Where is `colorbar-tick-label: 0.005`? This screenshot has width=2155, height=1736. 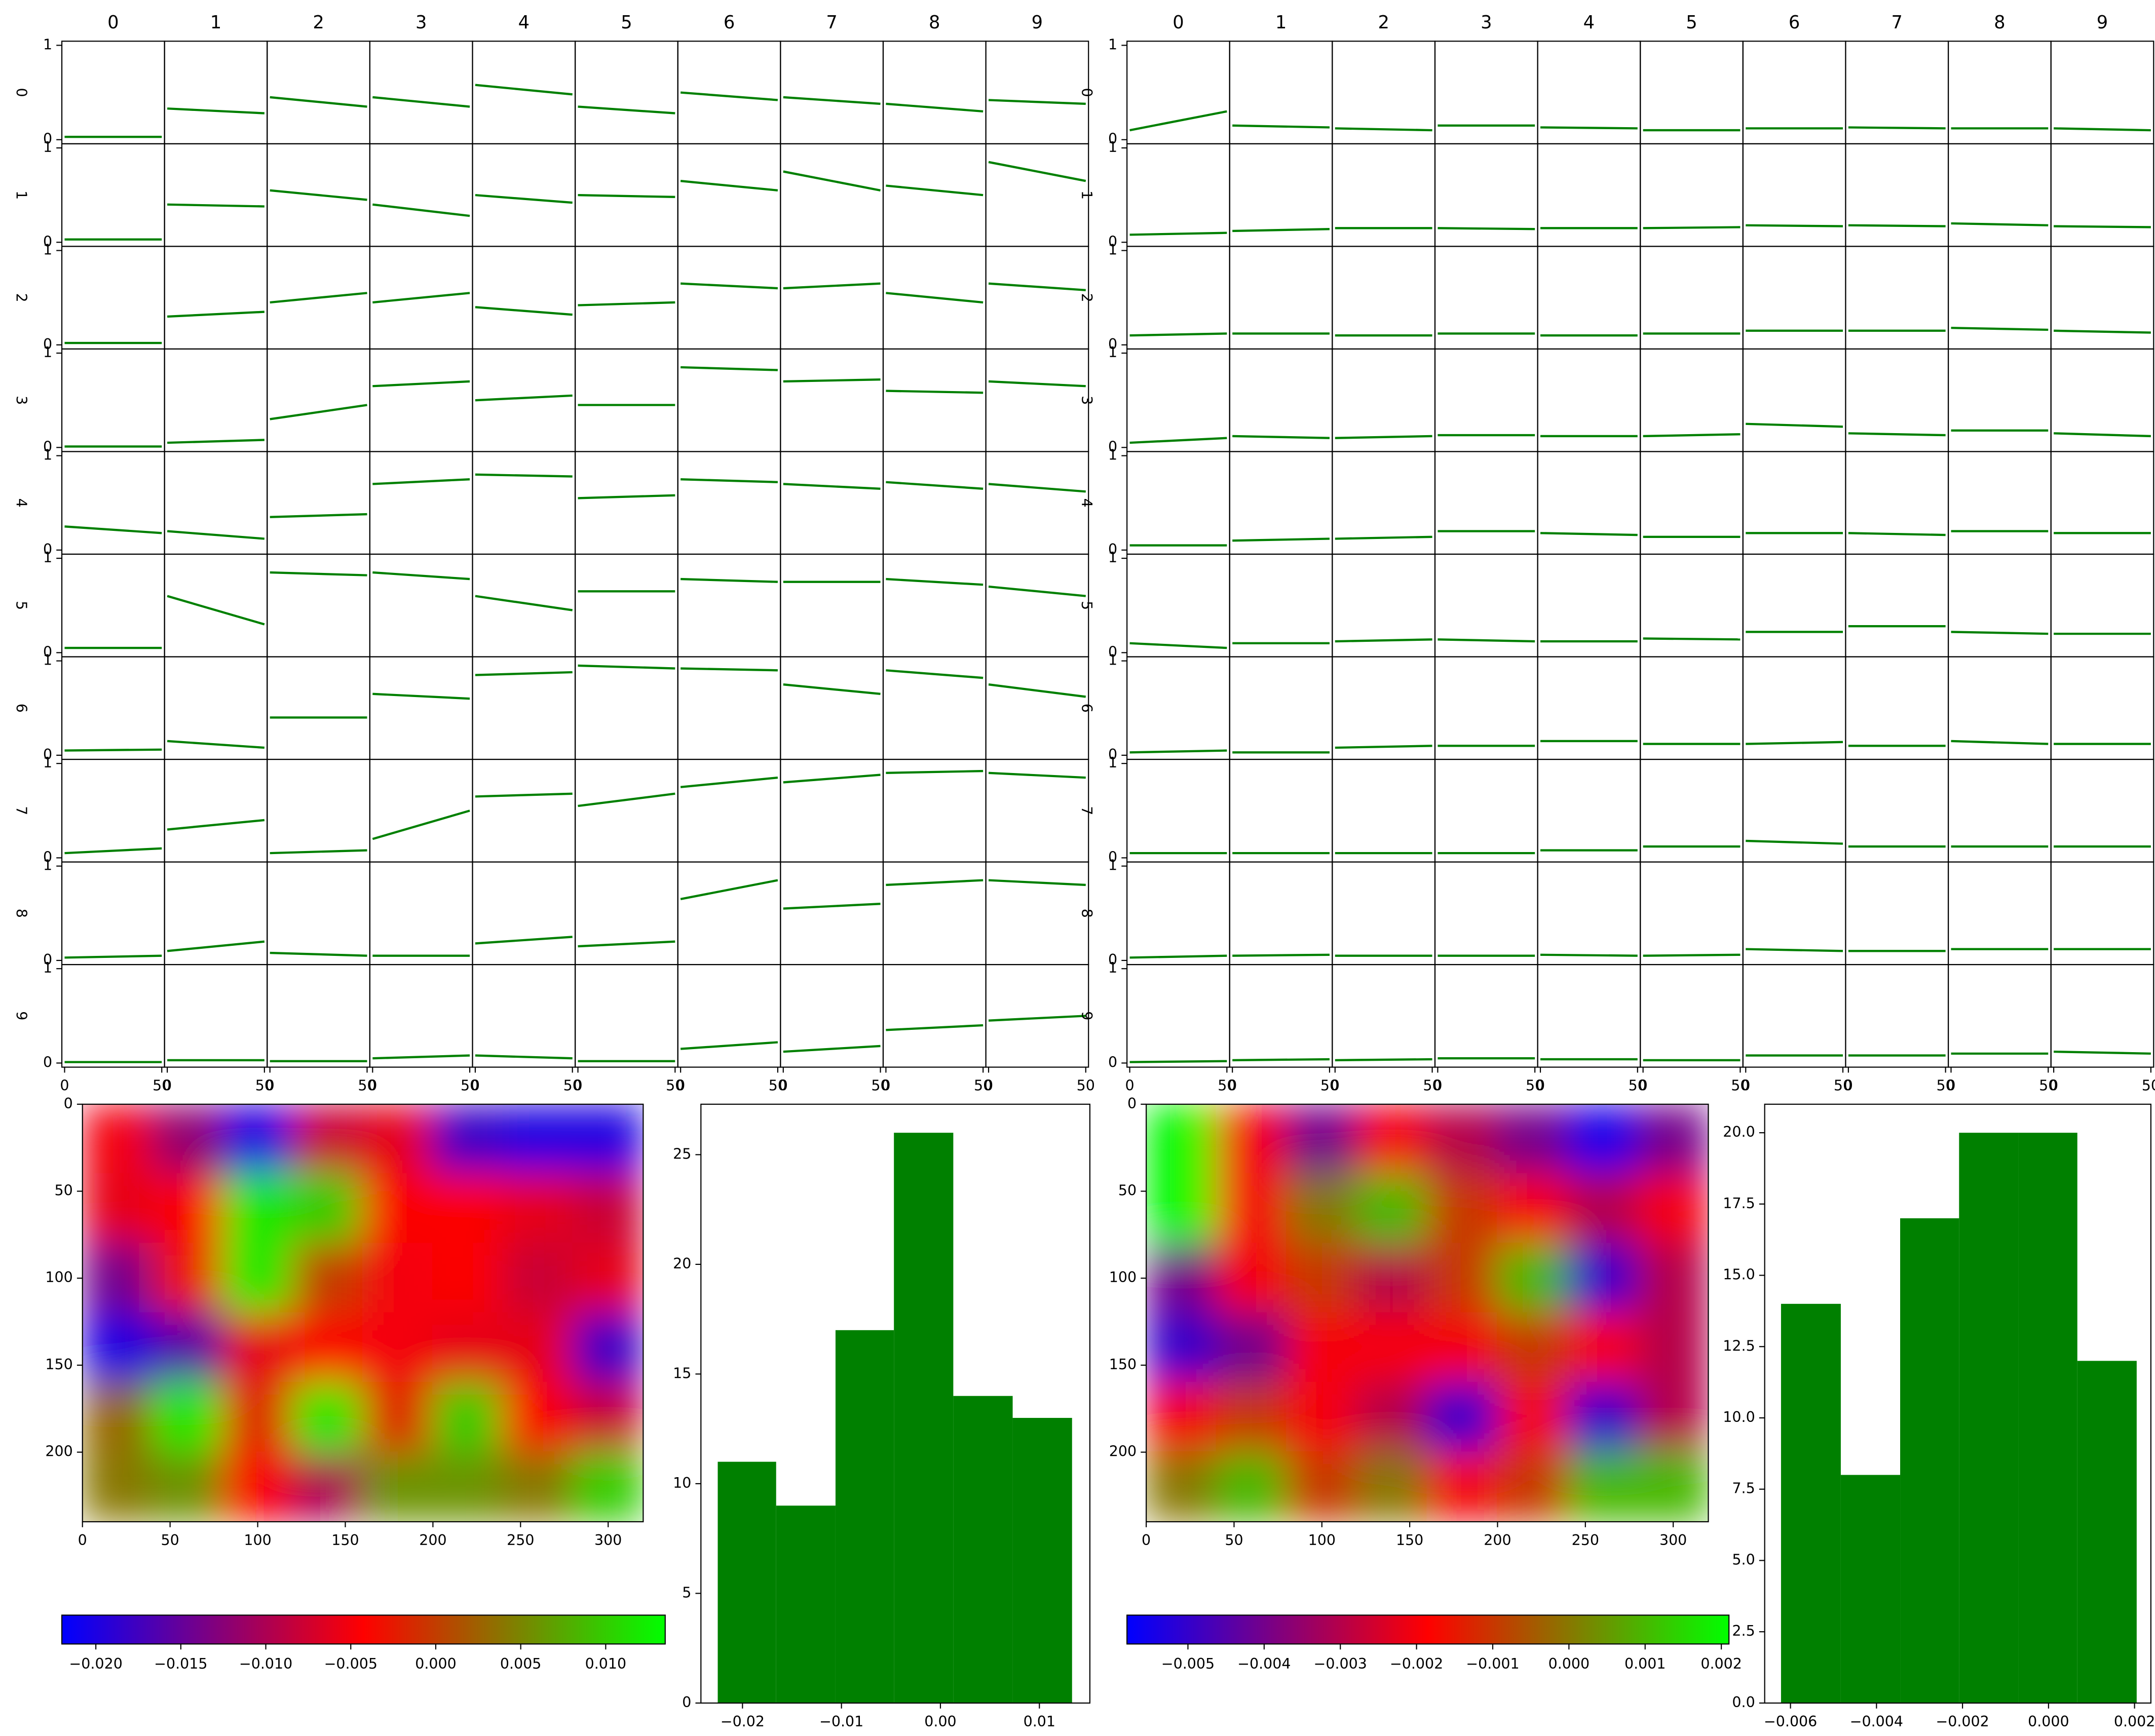
colorbar-tick-label: 0.005 is located at coordinates (521, 1663).